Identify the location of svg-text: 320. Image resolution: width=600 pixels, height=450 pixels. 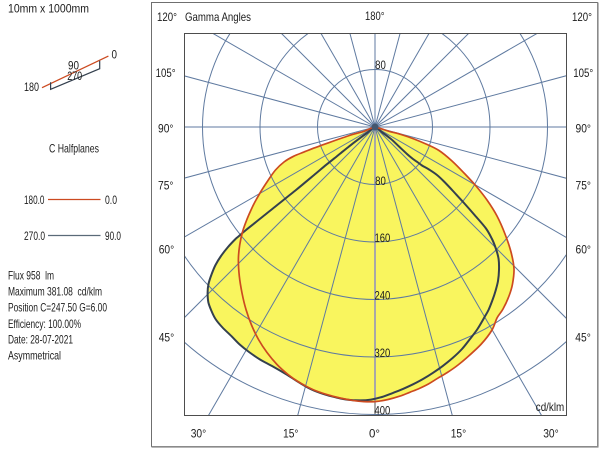
(383, 353).